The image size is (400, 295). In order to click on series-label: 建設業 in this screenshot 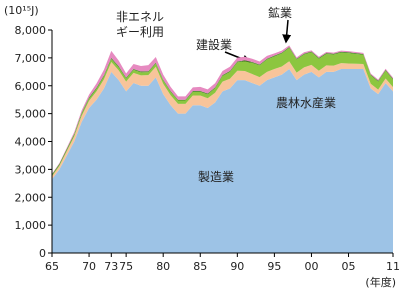, I will do `click(214, 45)`.